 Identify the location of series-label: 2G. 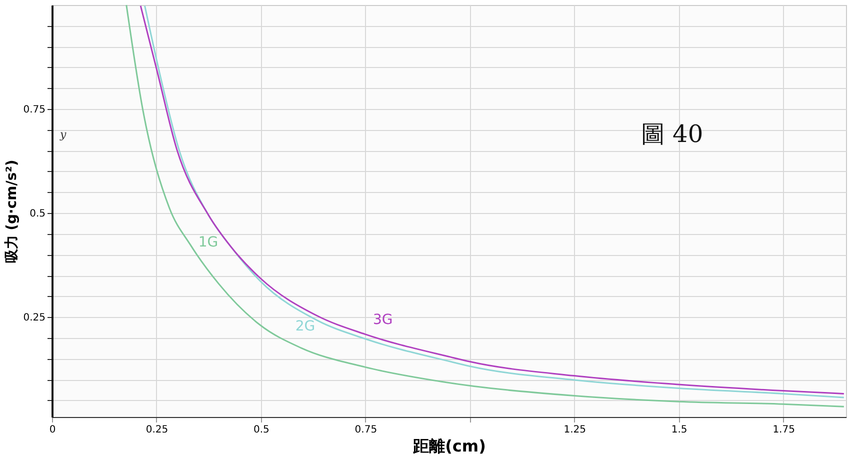
(305, 326).